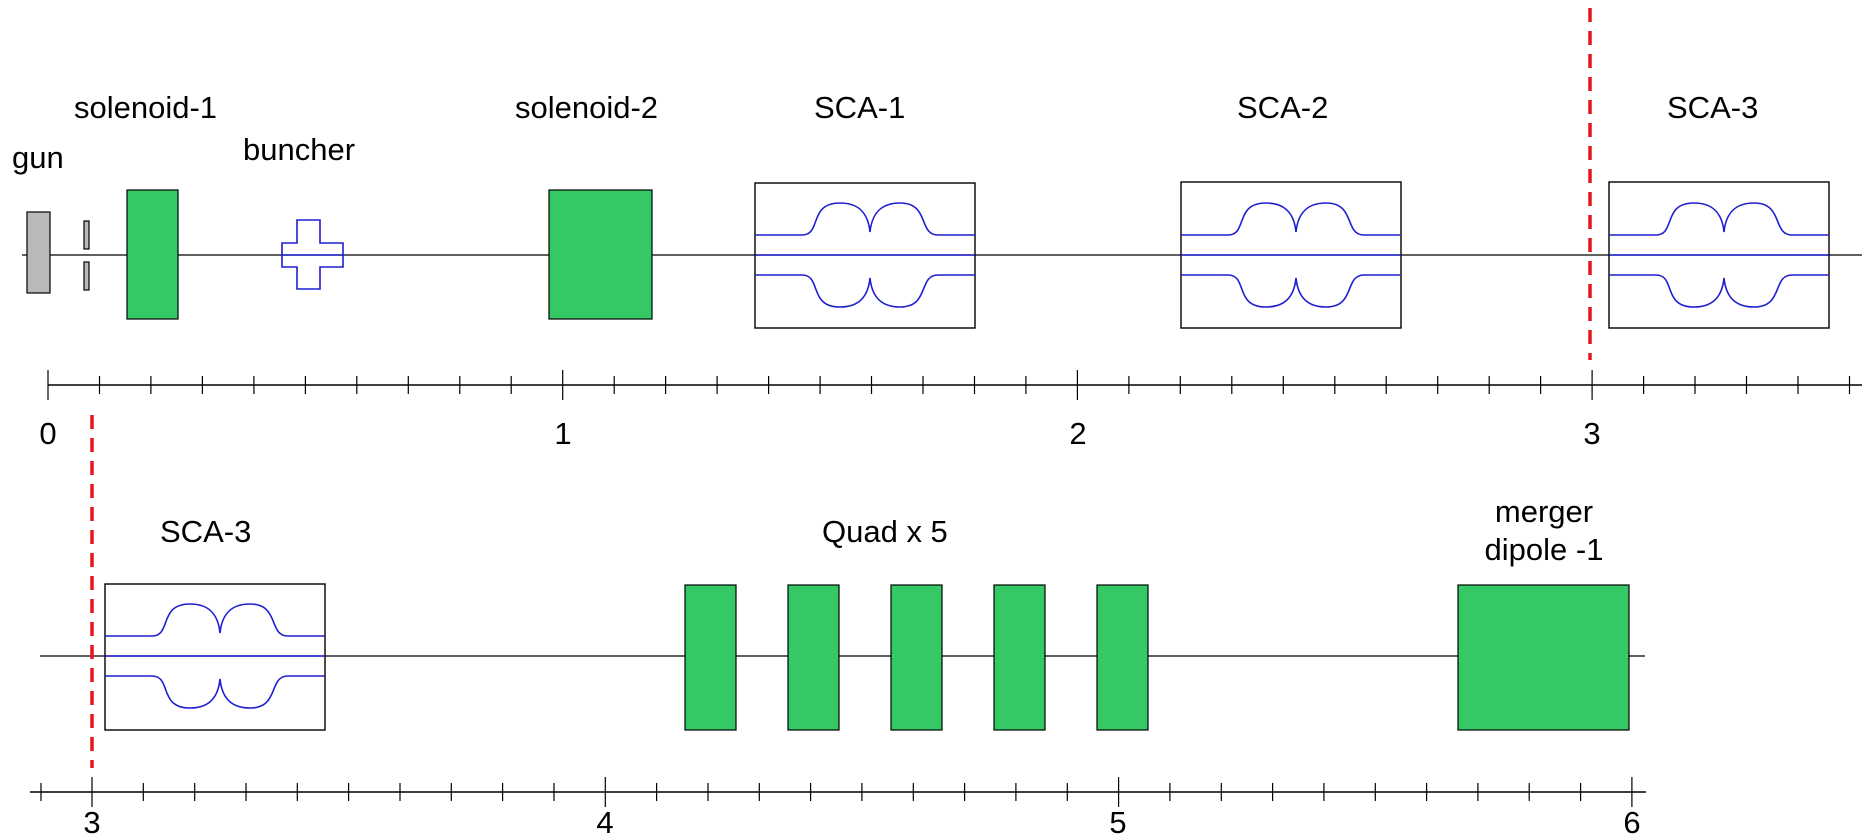 The image size is (1867, 838). I want to click on quad-label: Quad x 5, so click(885, 531).